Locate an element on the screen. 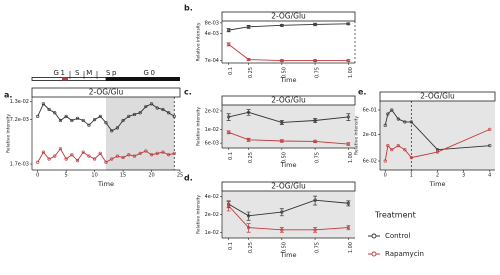 This screenshot has width=500, height=275. legend-title: Treatment is located at coordinates (395, 215).